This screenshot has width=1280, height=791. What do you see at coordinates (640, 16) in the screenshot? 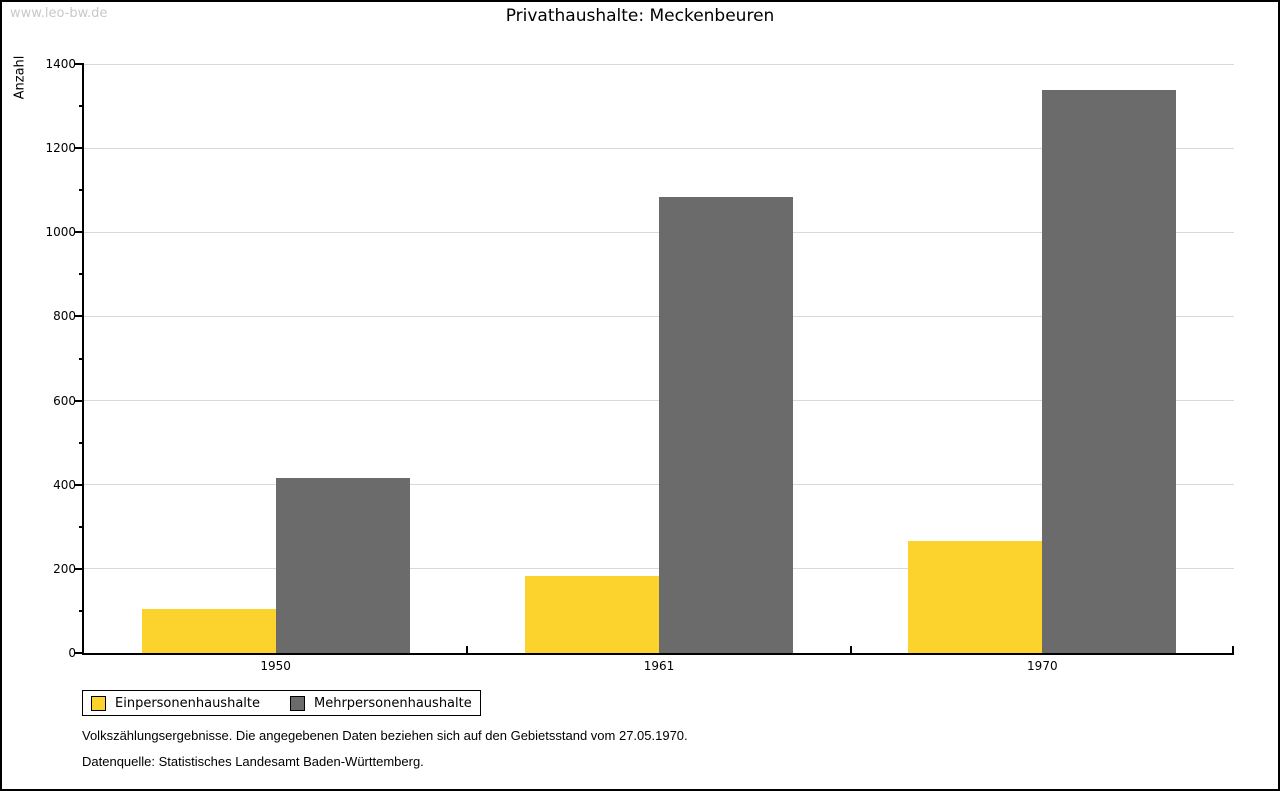
I see `chart-title: Privathaushalte: Meckenbeuren` at bounding box center [640, 16].